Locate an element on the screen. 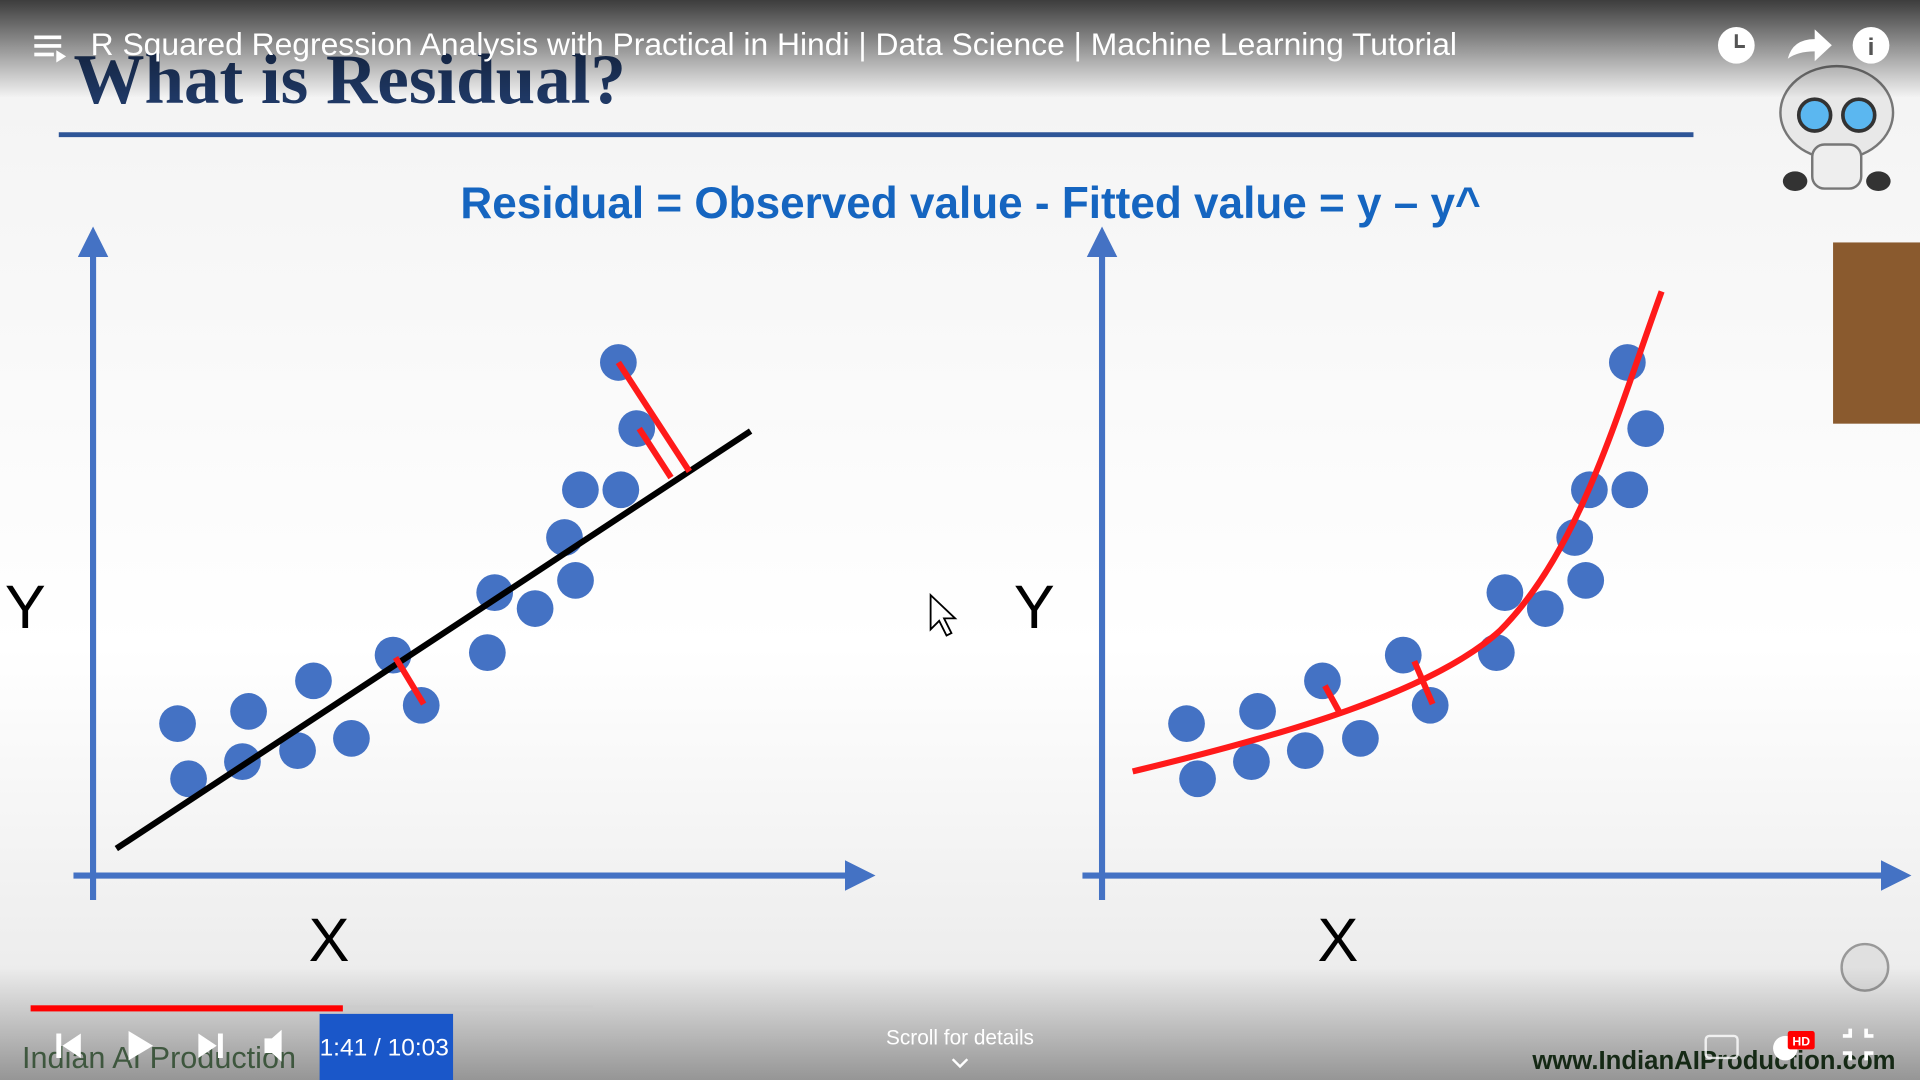 The image size is (1920, 1080). hd-badge is located at coordinates (1801, 1040).